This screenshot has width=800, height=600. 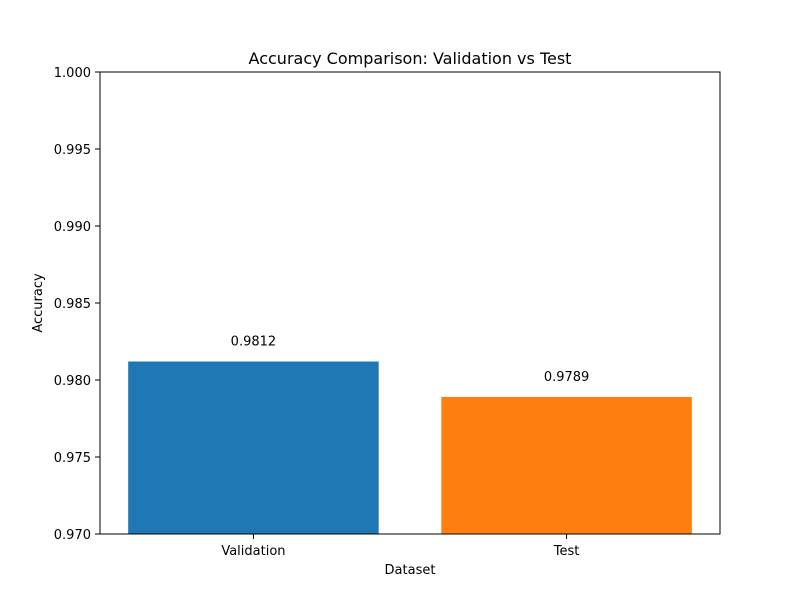 I want to click on y-tick-label: 0.970, so click(x=72, y=535).